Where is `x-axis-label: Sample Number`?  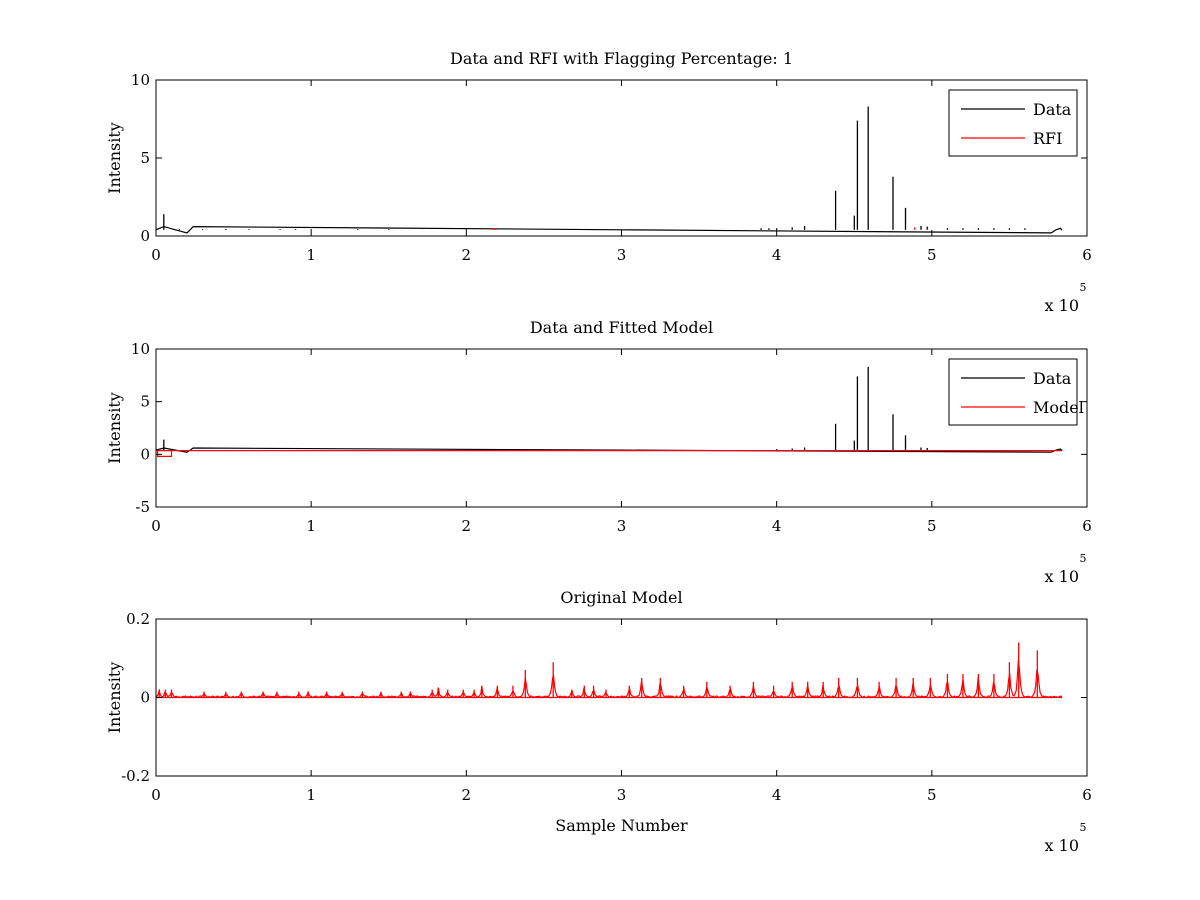 x-axis-label: Sample Number is located at coordinates (621, 825).